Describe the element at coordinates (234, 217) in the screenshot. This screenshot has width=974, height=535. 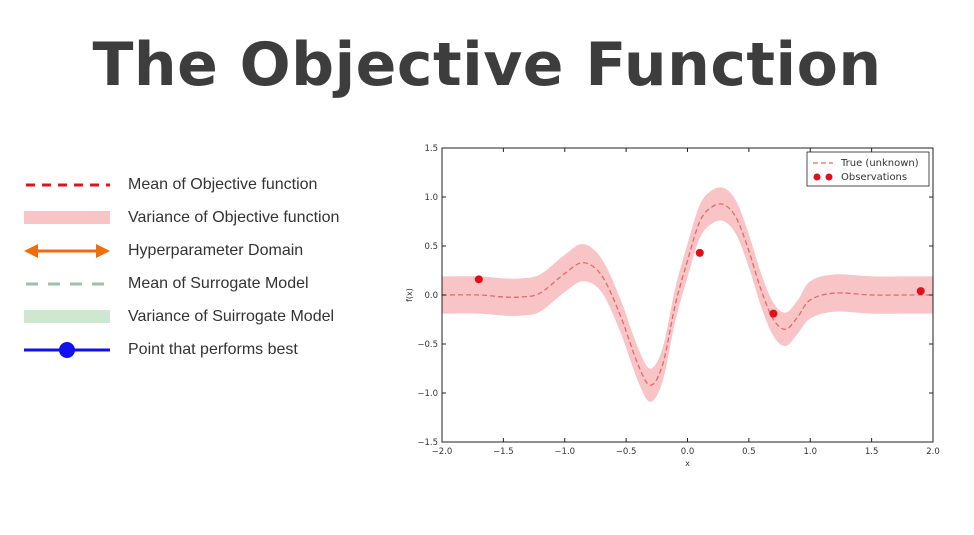
I see `legend-label: Variance of Objective function` at that location.